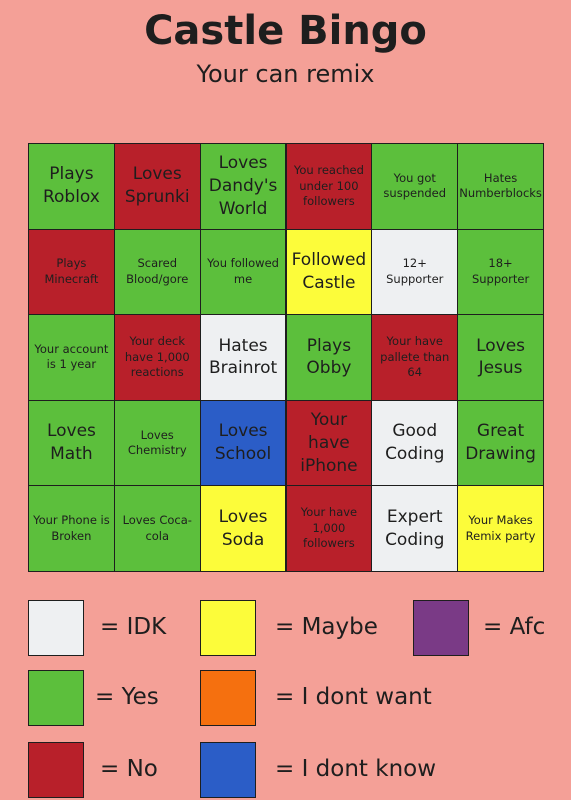  Describe the element at coordinates (243, 186) in the screenshot. I see `bingo-cell: Loves Dandy's World` at that location.